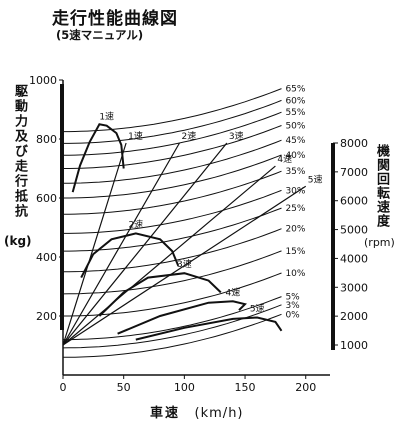 The height and width of the screenshot is (425, 400). Describe the element at coordinates (354, 258) in the screenshot. I see `y-right-tick-label: 4000` at that location.